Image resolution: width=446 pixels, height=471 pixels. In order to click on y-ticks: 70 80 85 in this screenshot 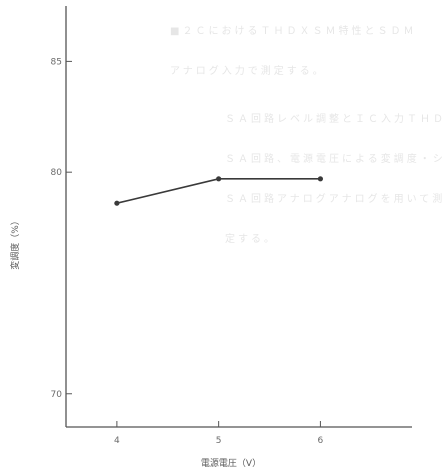, I will do `click(61, 228)`.